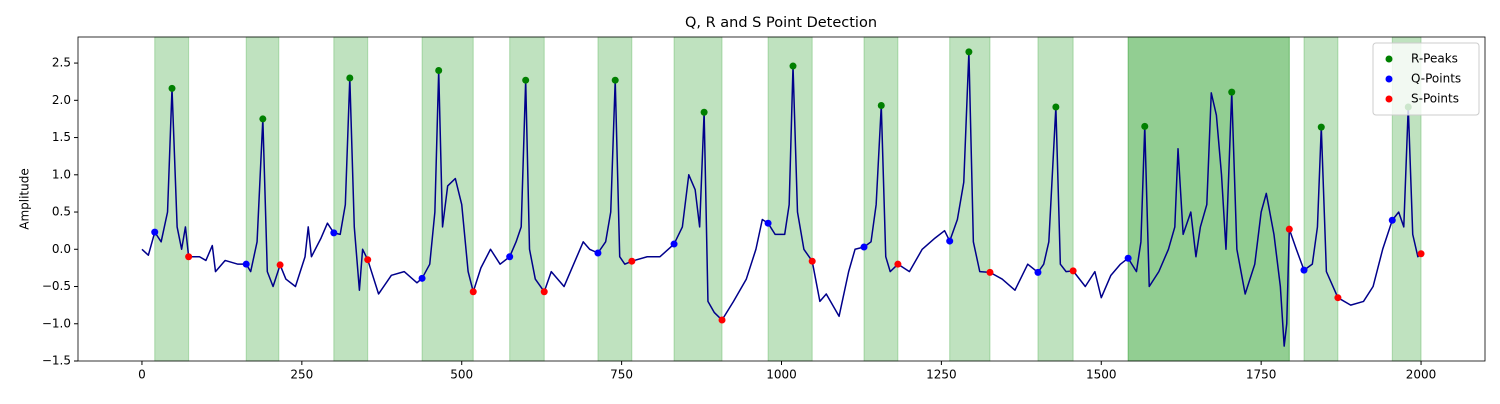 The image size is (1500, 404). Describe the element at coordinates (61, 212) in the screenshot. I see `y-tick-label: 0.5` at that location.